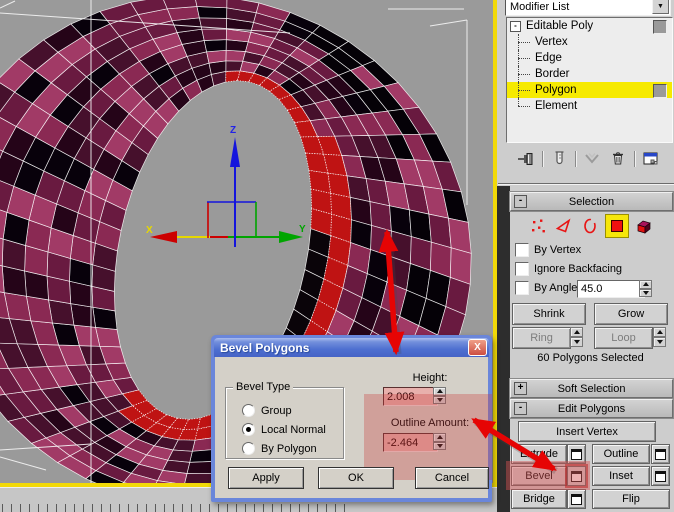 The height and width of the screenshot is (512, 674). I want to click on stack-item-label: Border, so click(552, 74).